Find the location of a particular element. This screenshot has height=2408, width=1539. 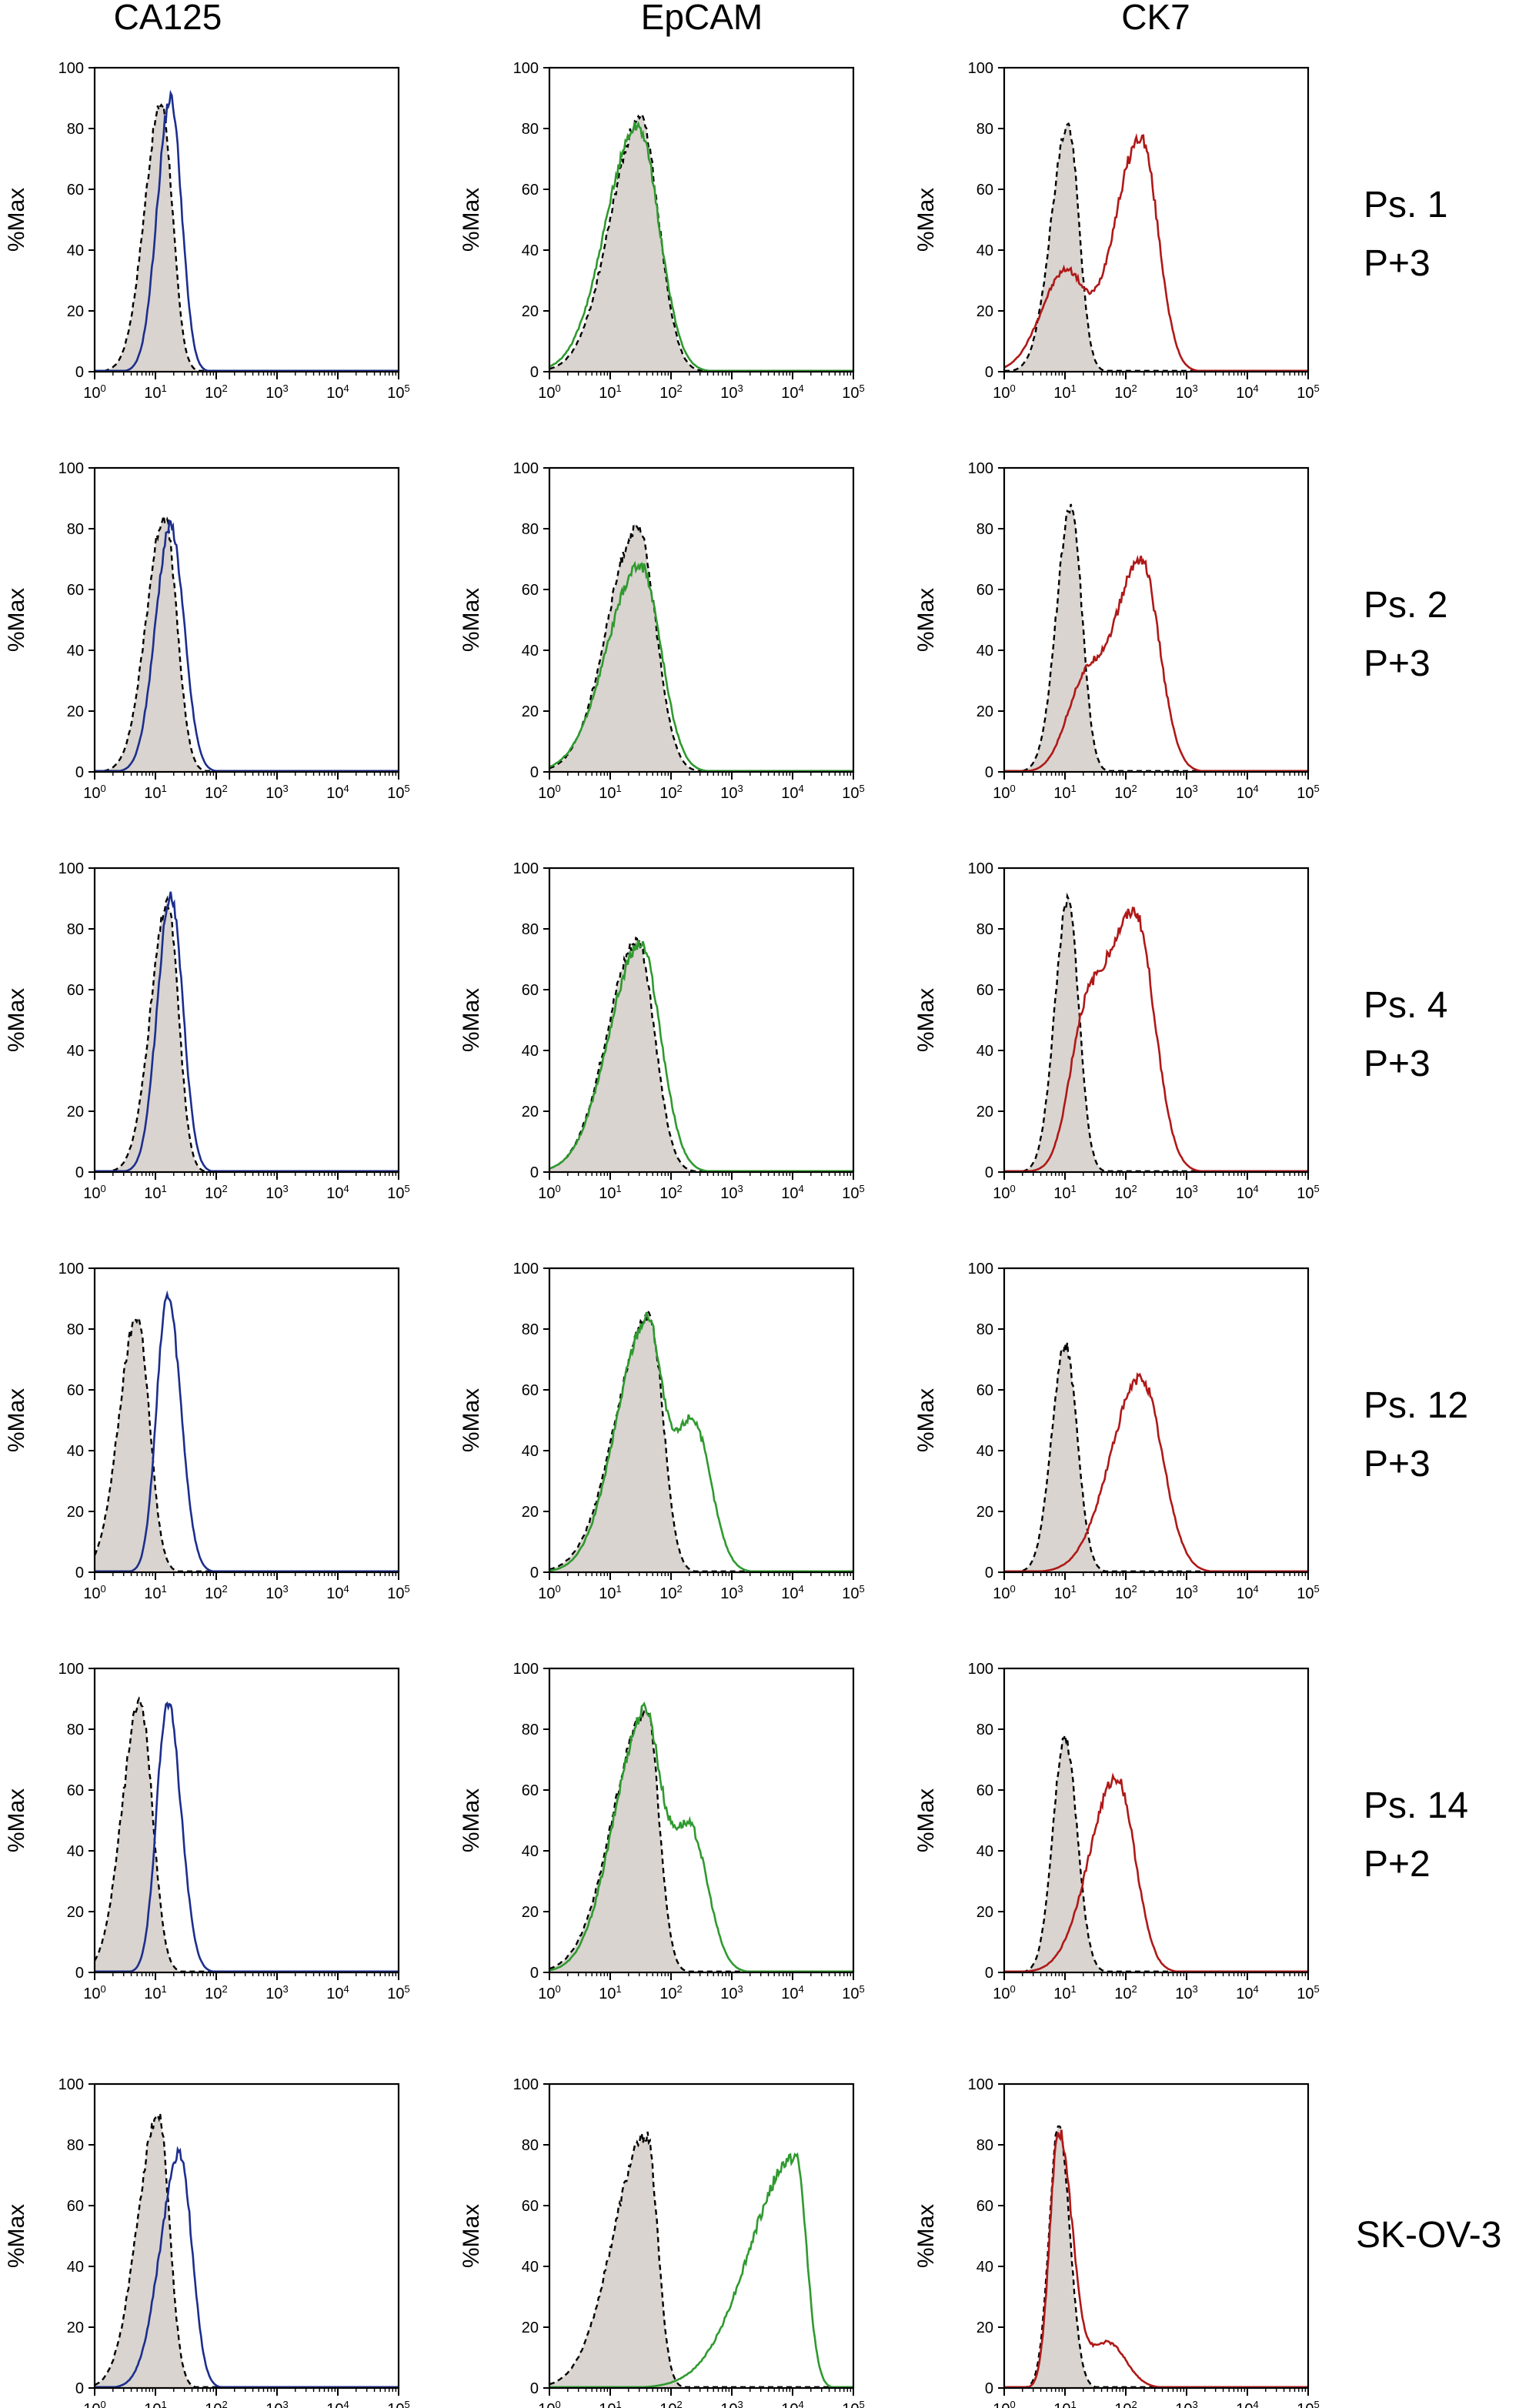

panel-ca125-row-2: 0 20 40 60 80 100 %Max 100 10¹ 10² 10³ 10⁴ 10⁵ is located at coordinates (207, 631).